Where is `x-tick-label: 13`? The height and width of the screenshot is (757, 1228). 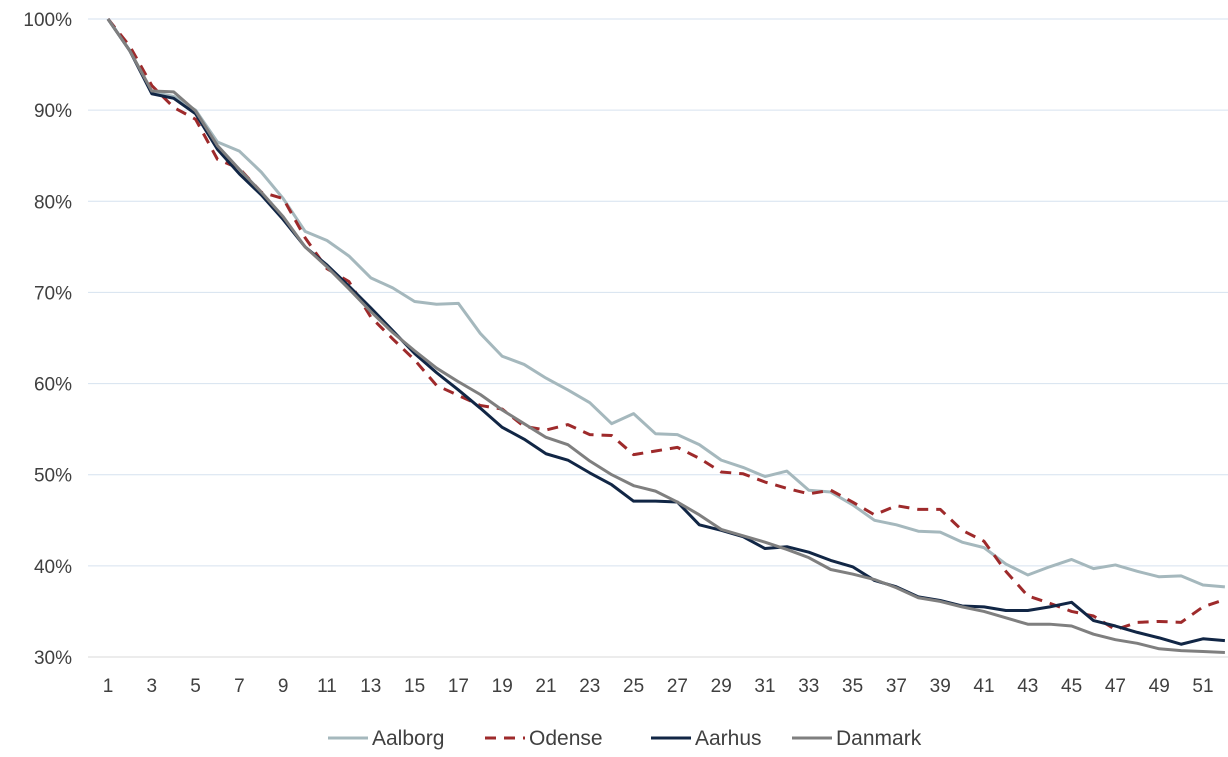 x-tick-label: 13 is located at coordinates (370, 686).